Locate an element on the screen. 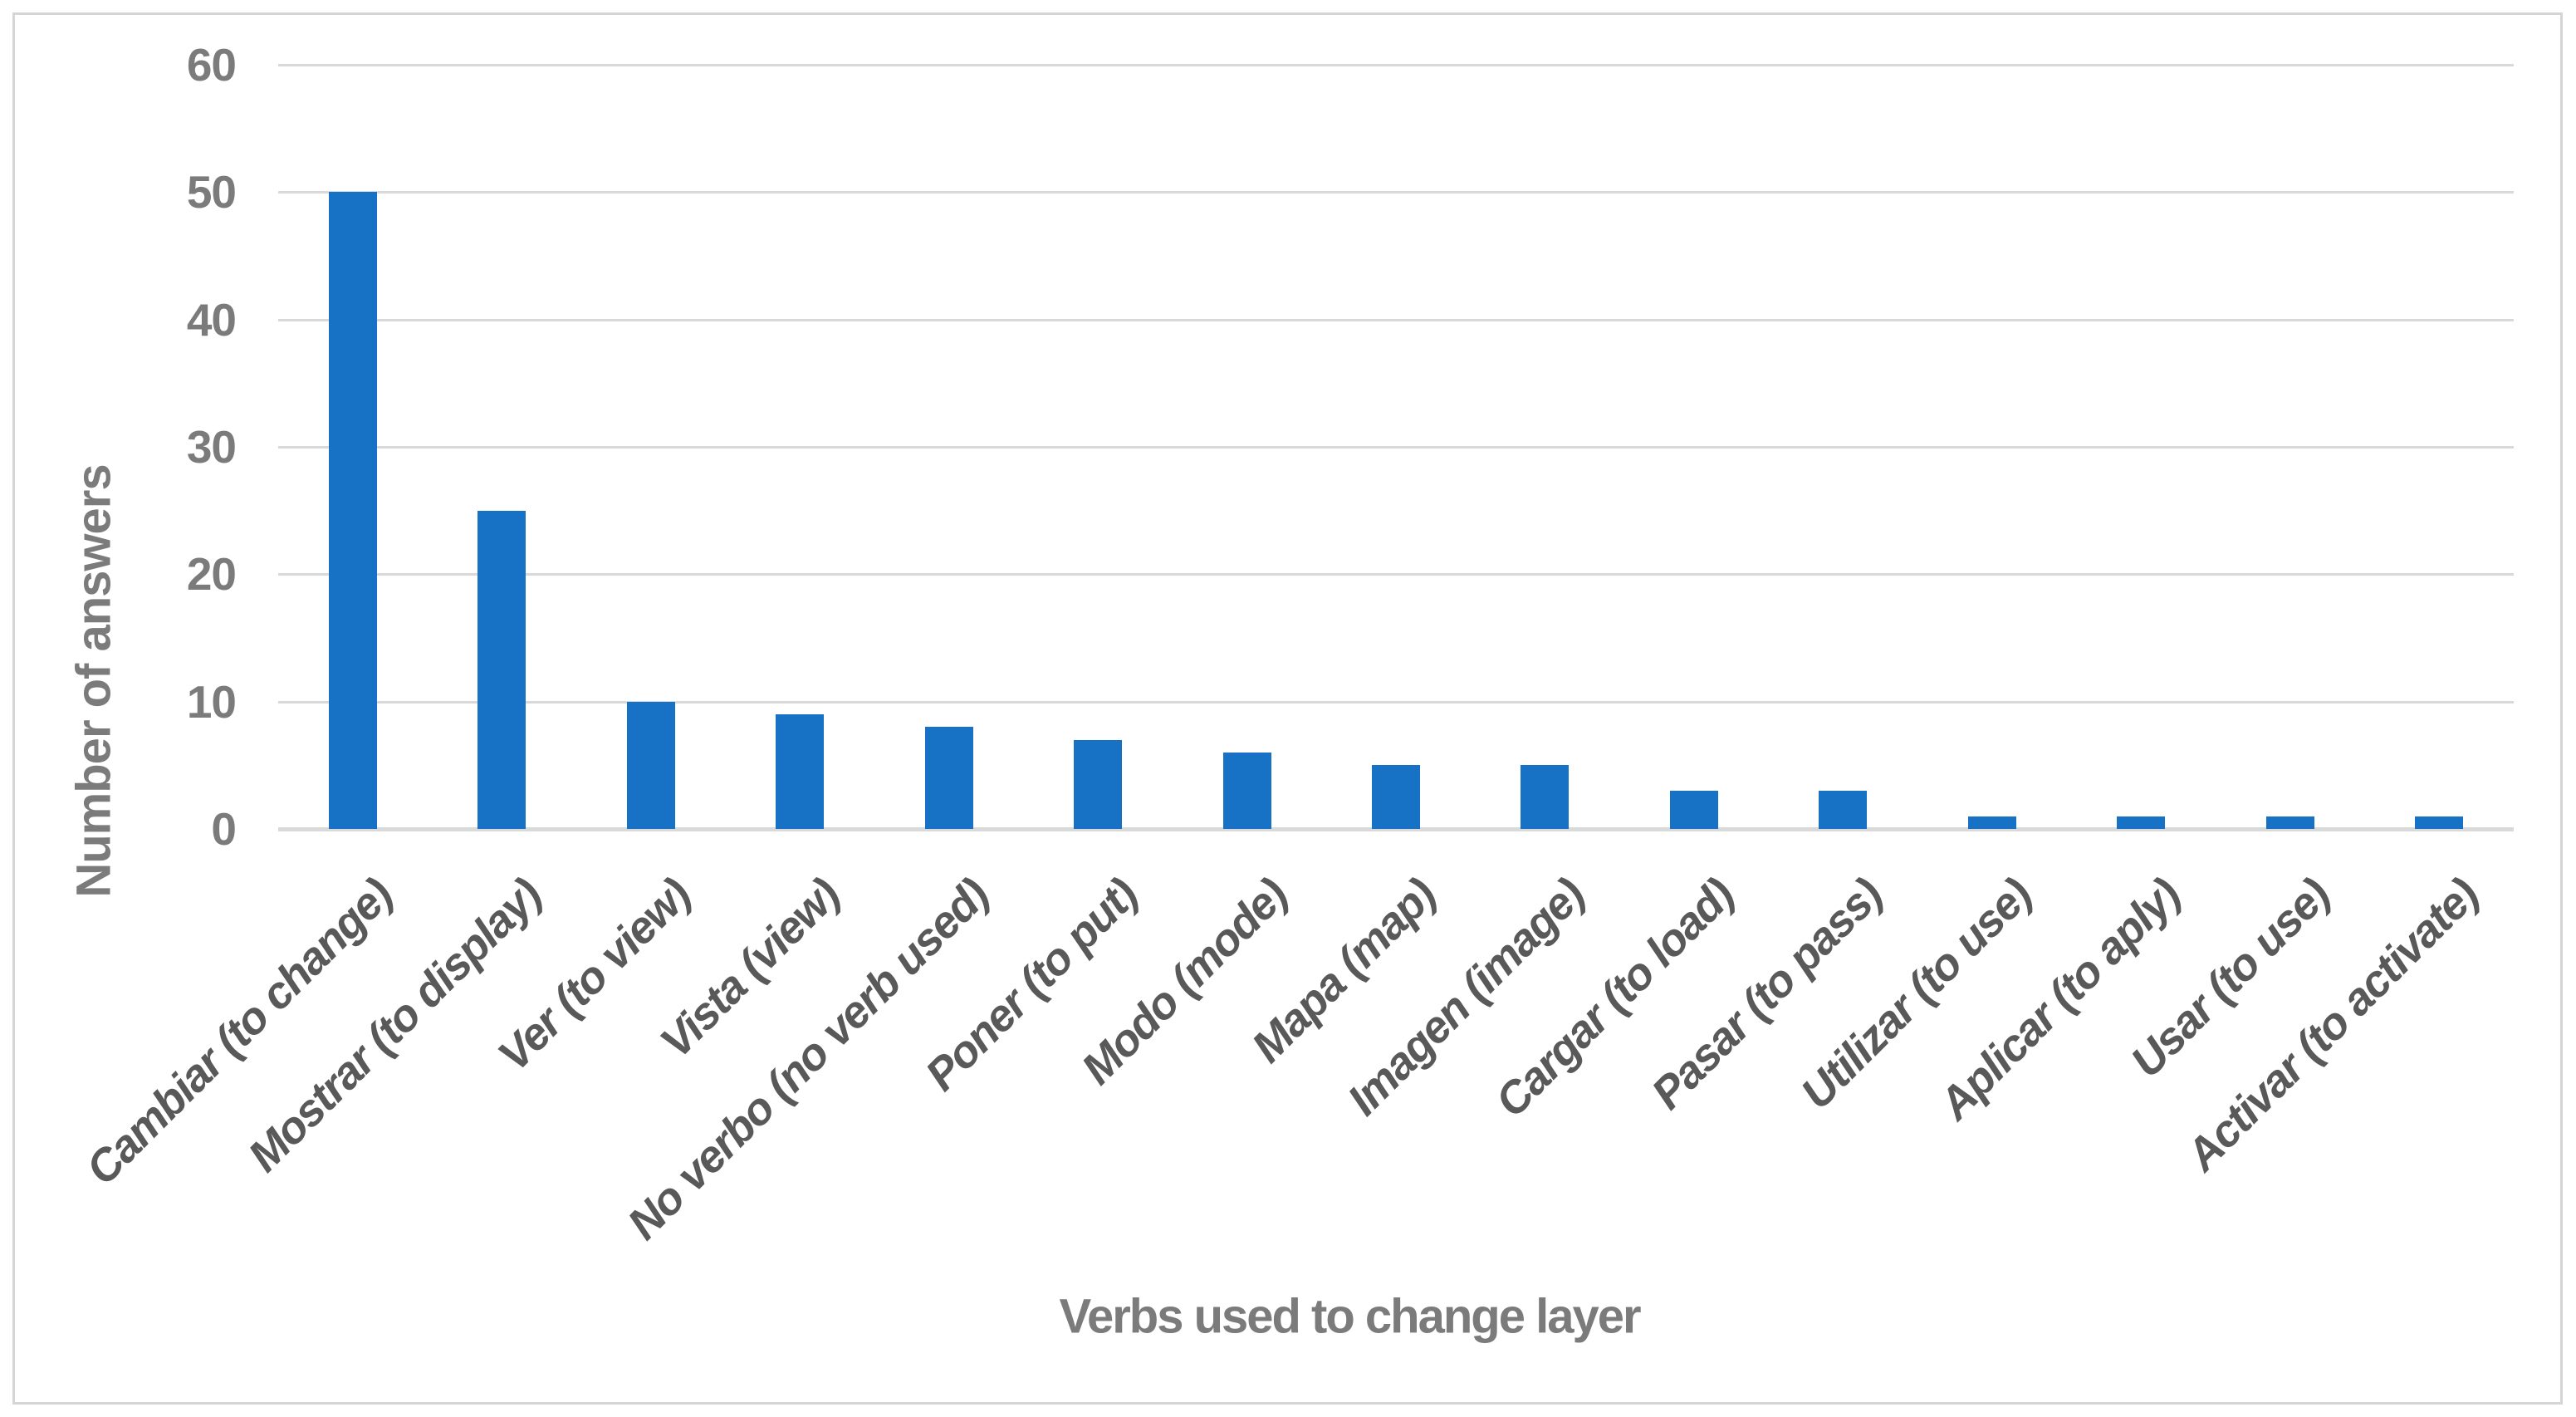 The height and width of the screenshot is (1417, 2576). y-tick-label: 30 is located at coordinates (211, 447).